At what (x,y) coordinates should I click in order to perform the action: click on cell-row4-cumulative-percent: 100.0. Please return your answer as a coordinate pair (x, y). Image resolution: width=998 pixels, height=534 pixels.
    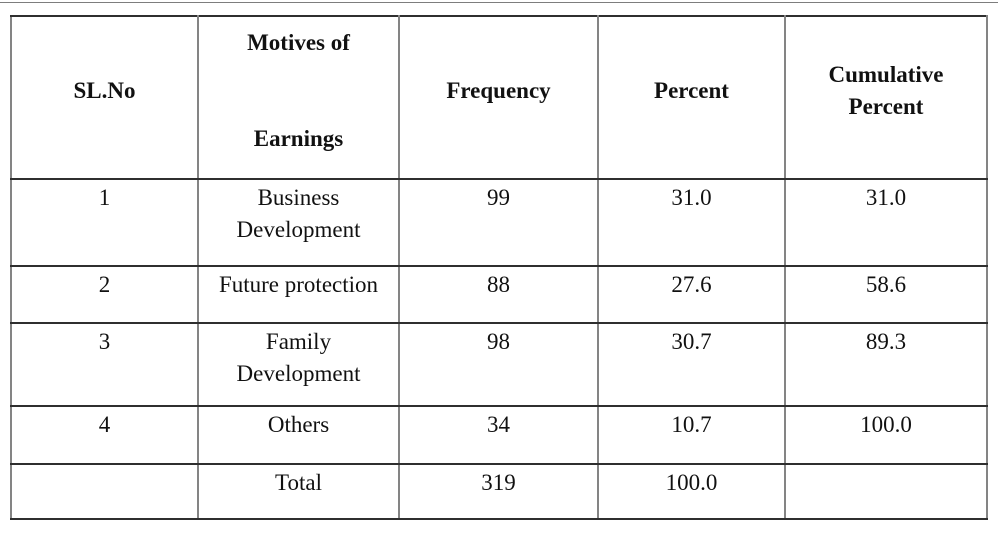
    Looking at the image, I should click on (886, 435).